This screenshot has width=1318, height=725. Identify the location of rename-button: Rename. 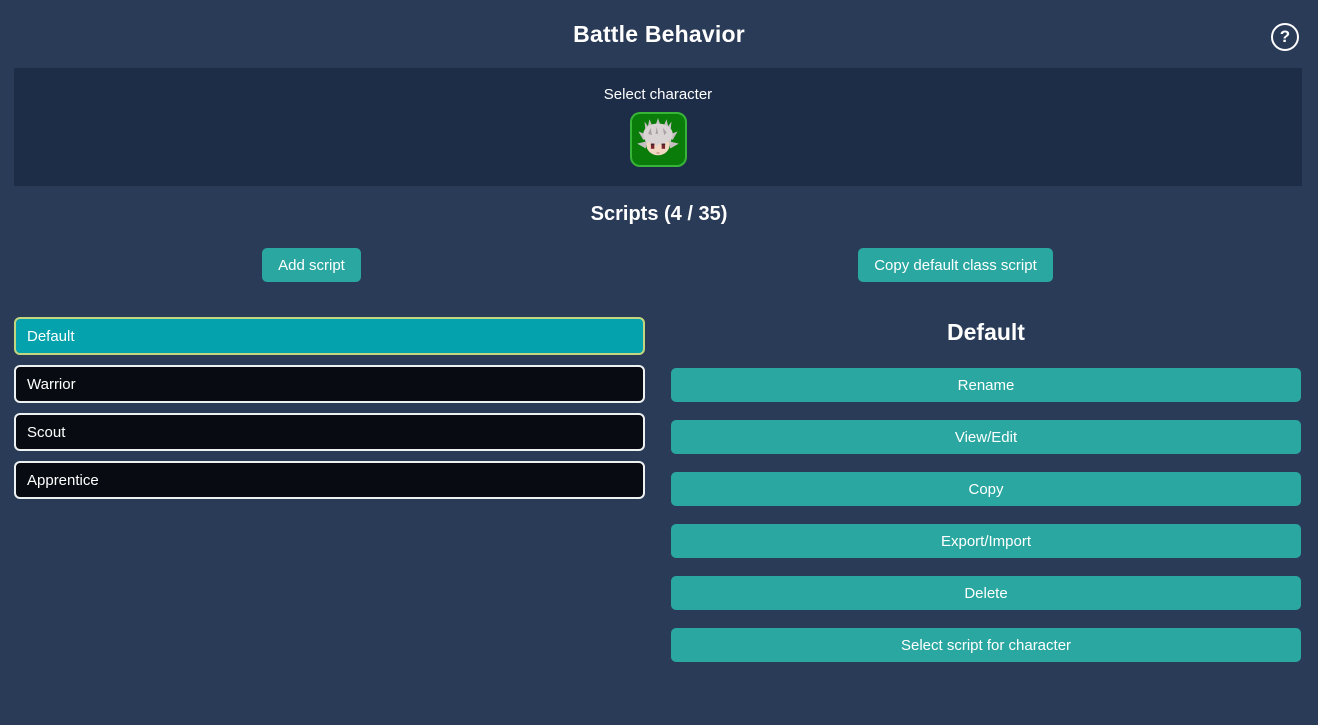
(986, 385).